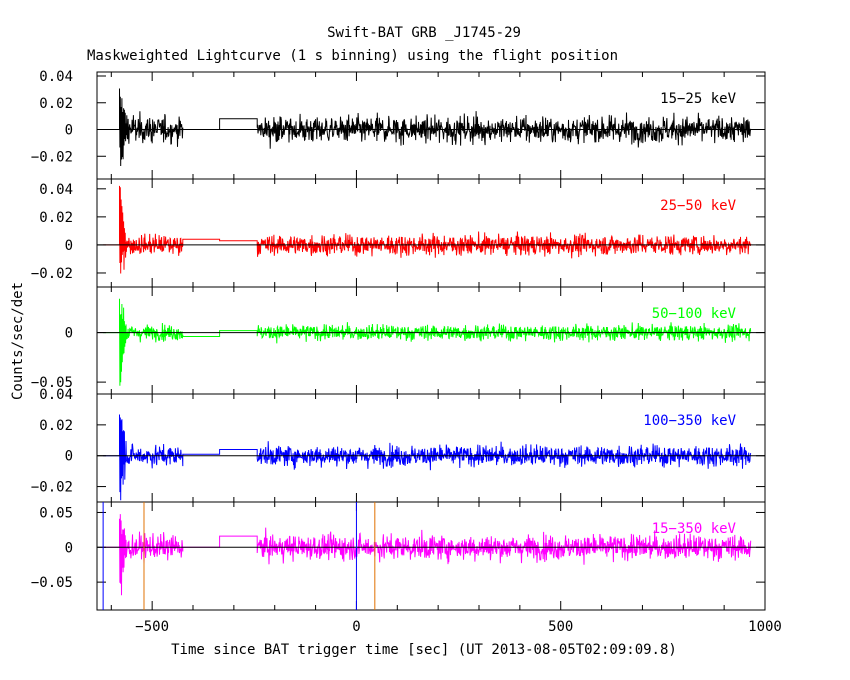 Image resolution: width=850 pixels, height=680 pixels. Describe the element at coordinates (356, 627) in the screenshot. I see `x-tick-label: 0` at that location.